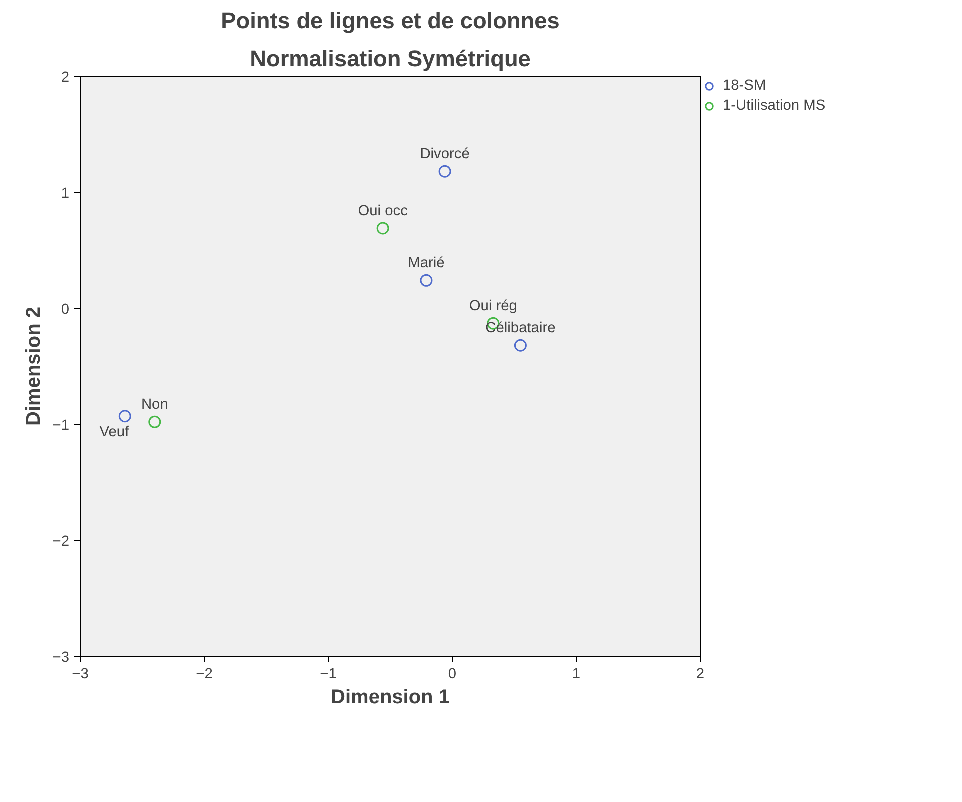 The width and height of the screenshot is (962, 802). I want to click on y-tick-label: −3, so click(61, 658).